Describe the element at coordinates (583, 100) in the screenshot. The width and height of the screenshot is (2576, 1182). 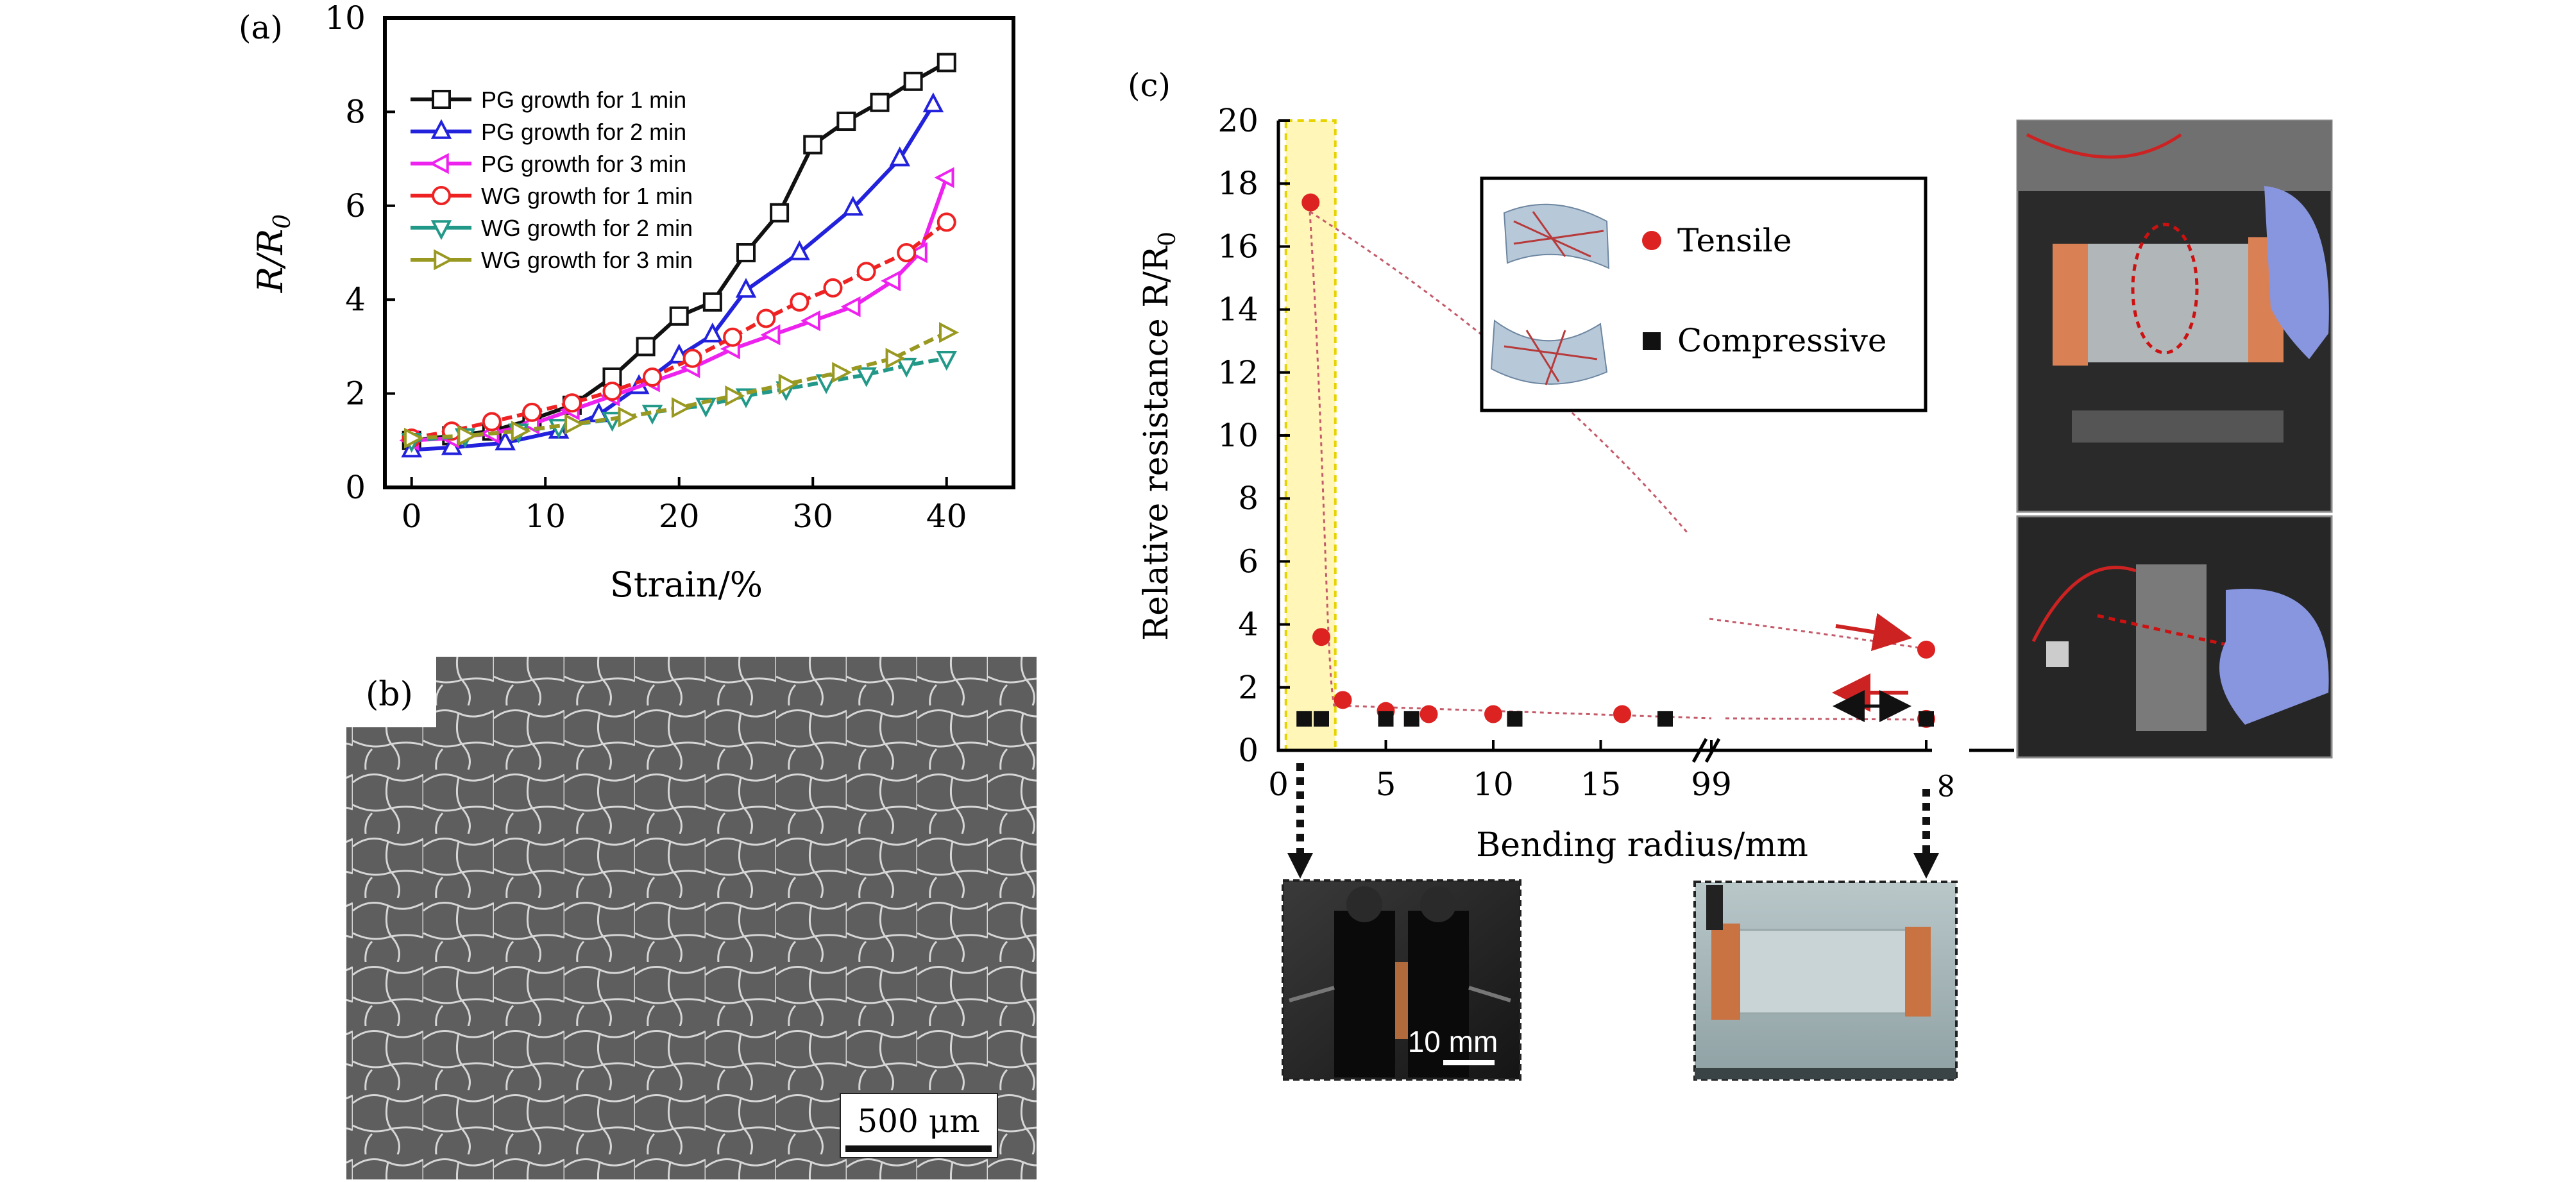
I see `legend-label: PG growth for 1 min` at that location.